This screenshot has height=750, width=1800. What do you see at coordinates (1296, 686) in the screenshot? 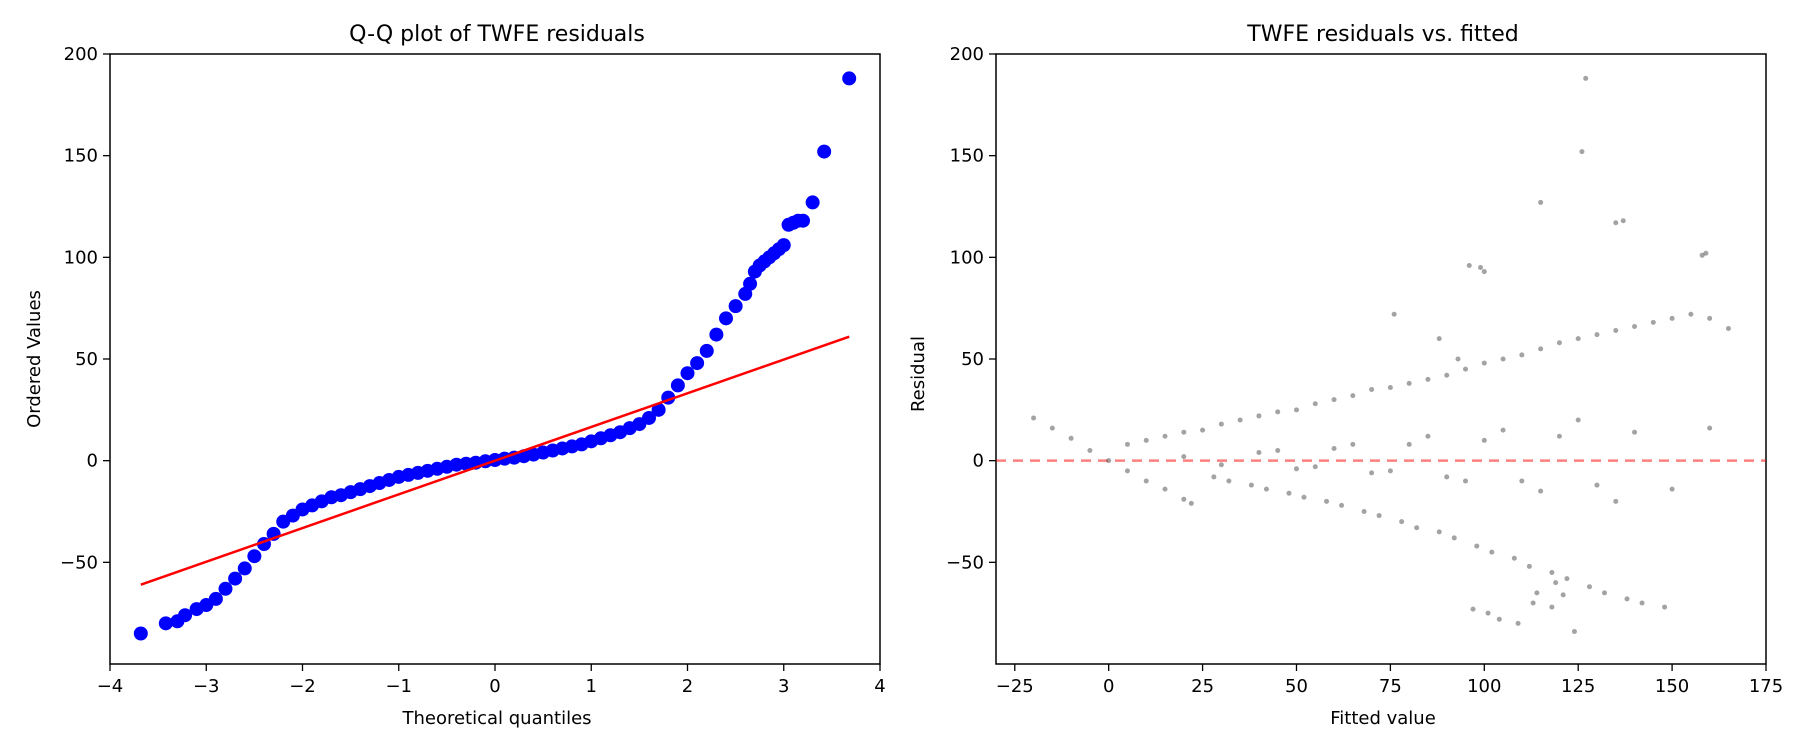
I see `x-tick-label: 50` at bounding box center [1296, 686].